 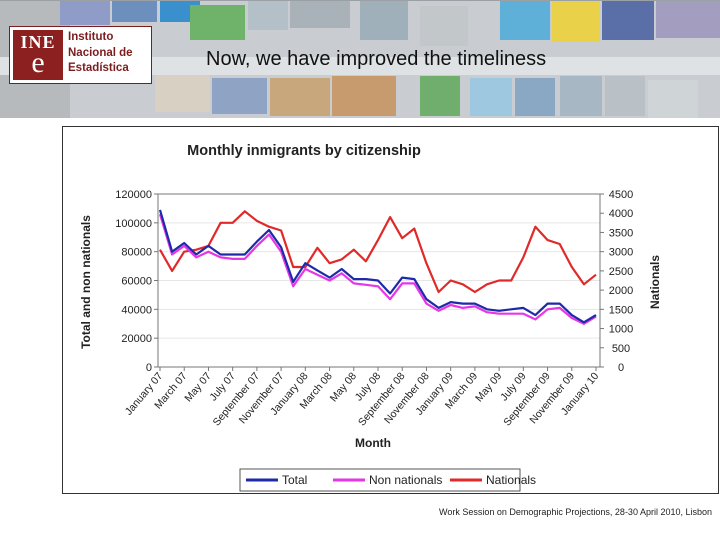 What do you see at coordinates (621, 368) in the screenshot?
I see `right-axis-tick-label: 0` at bounding box center [621, 368].